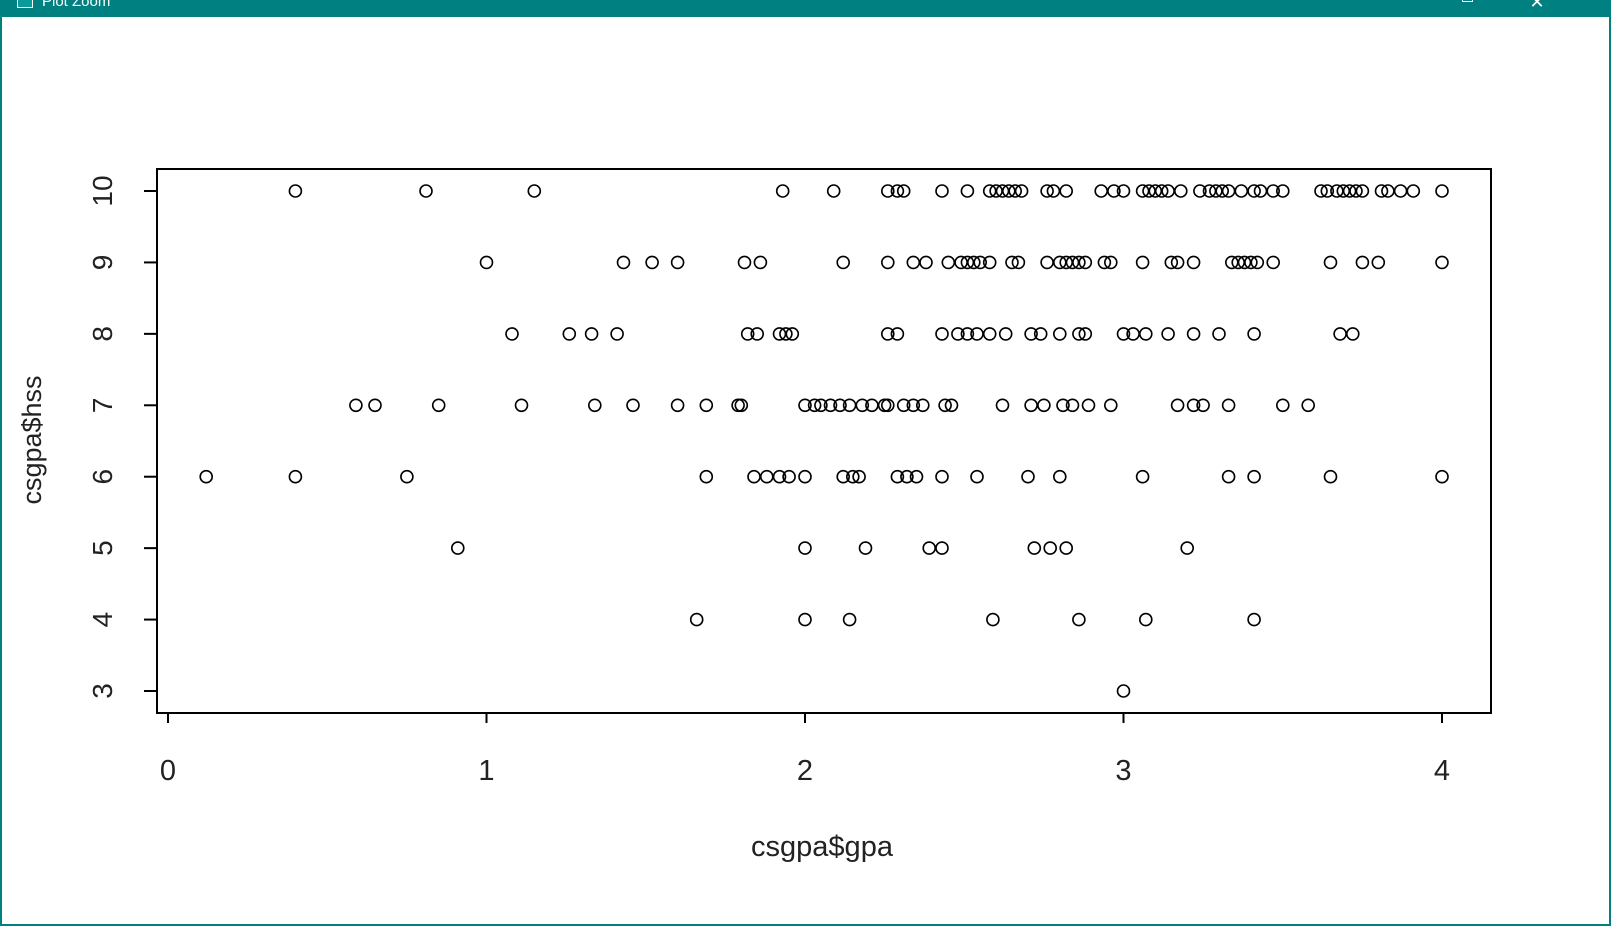 Image resolution: width=1611 pixels, height=929 pixels. Describe the element at coordinates (102, 190) in the screenshot. I see `y-tick-label: 10` at that location.